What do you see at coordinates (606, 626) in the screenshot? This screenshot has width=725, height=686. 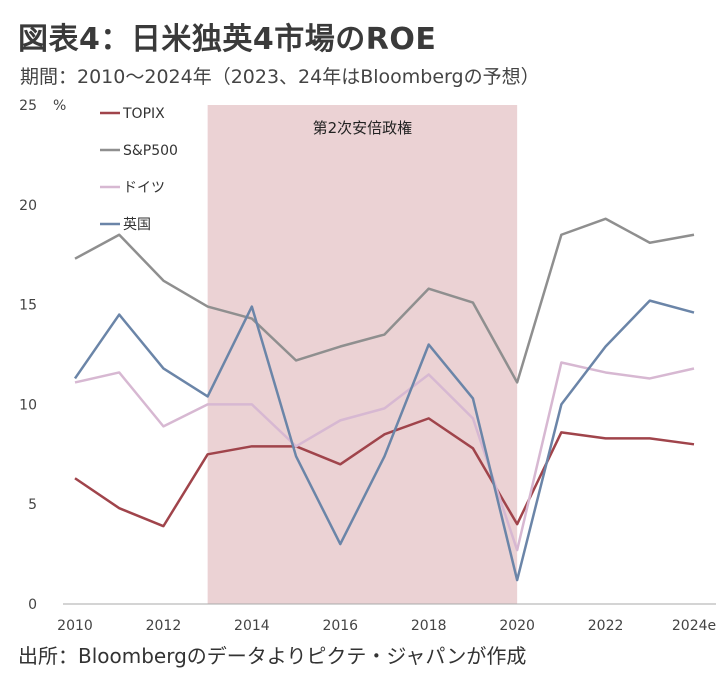 I see `x-tick-label: 2022` at bounding box center [606, 626].